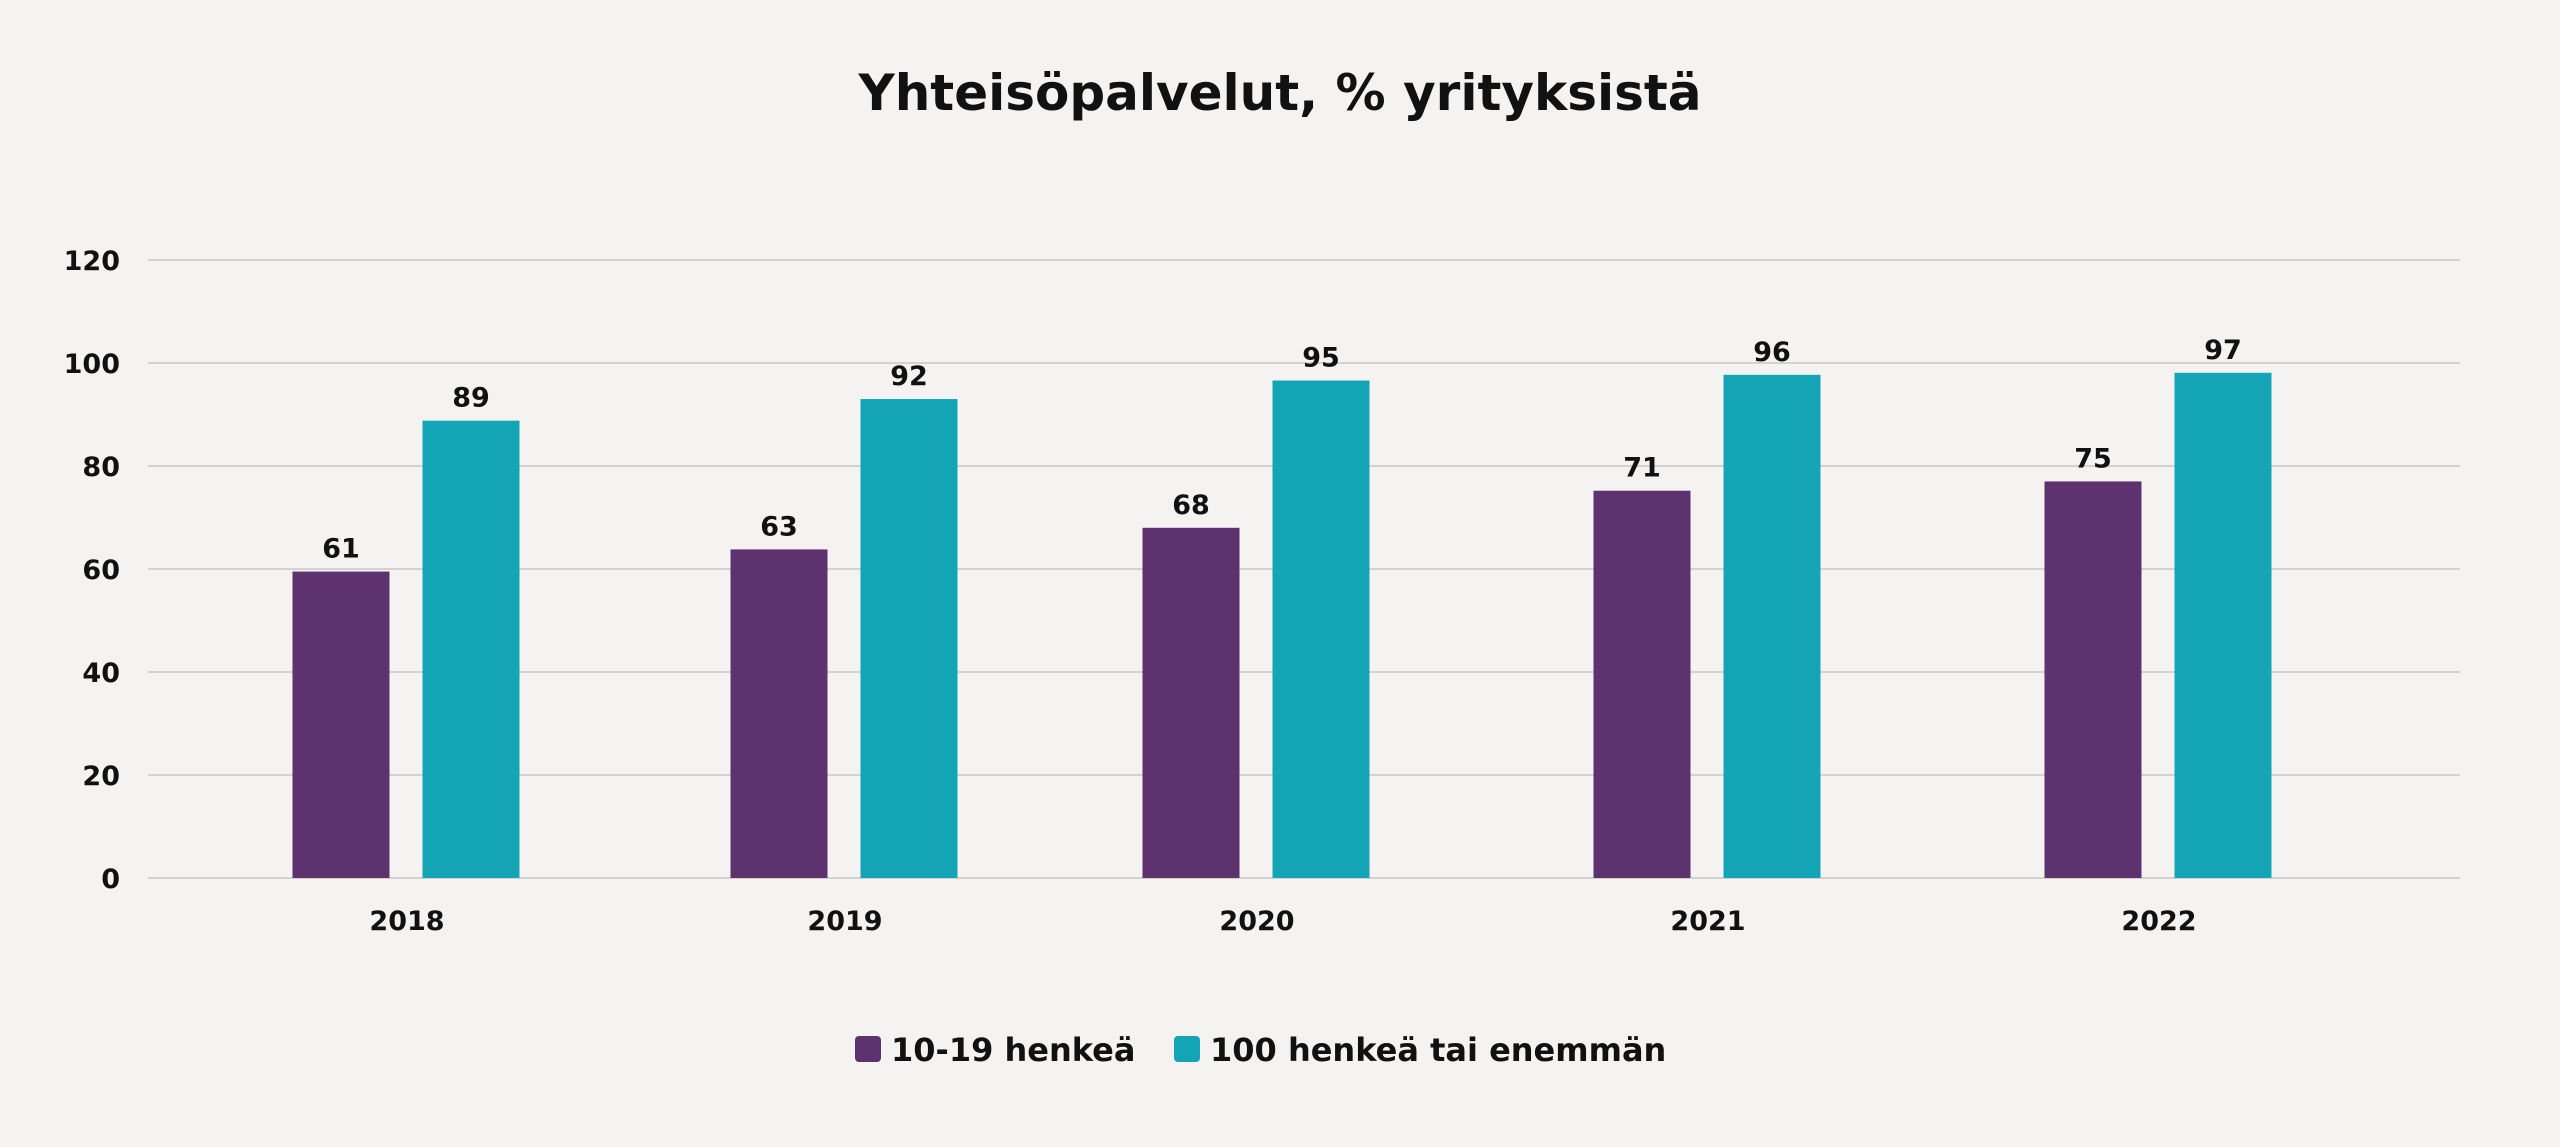  What do you see at coordinates (1191, 702) in the screenshot?
I see `bar-series-1-2020` at bounding box center [1191, 702].